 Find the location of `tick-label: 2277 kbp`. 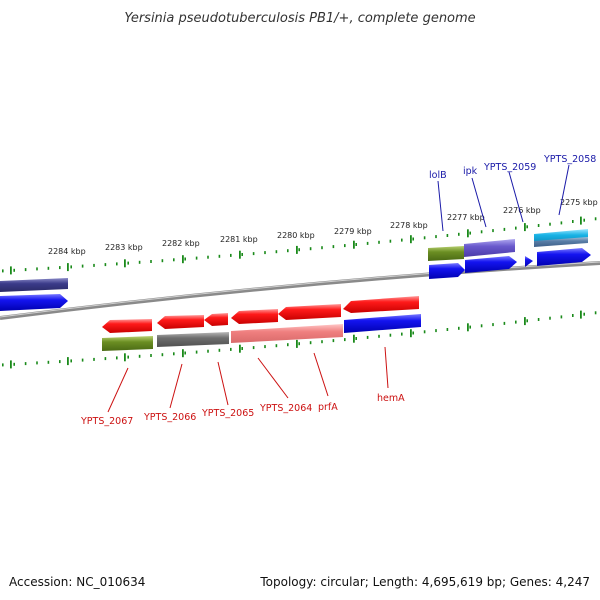

tick-label: 2277 kbp is located at coordinates (466, 217).